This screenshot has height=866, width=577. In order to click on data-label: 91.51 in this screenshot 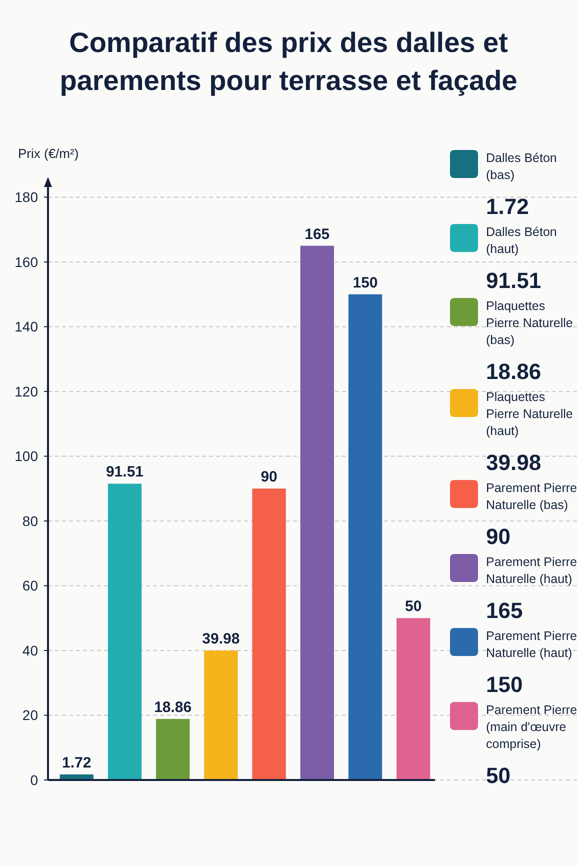, I will do `click(125, 472)`.